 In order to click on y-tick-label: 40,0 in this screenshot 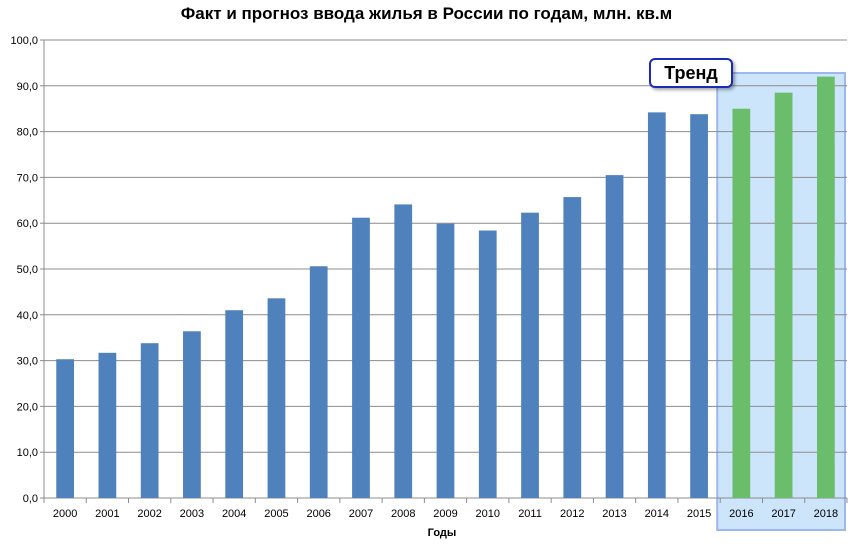, I will do `click(27, 316)`.